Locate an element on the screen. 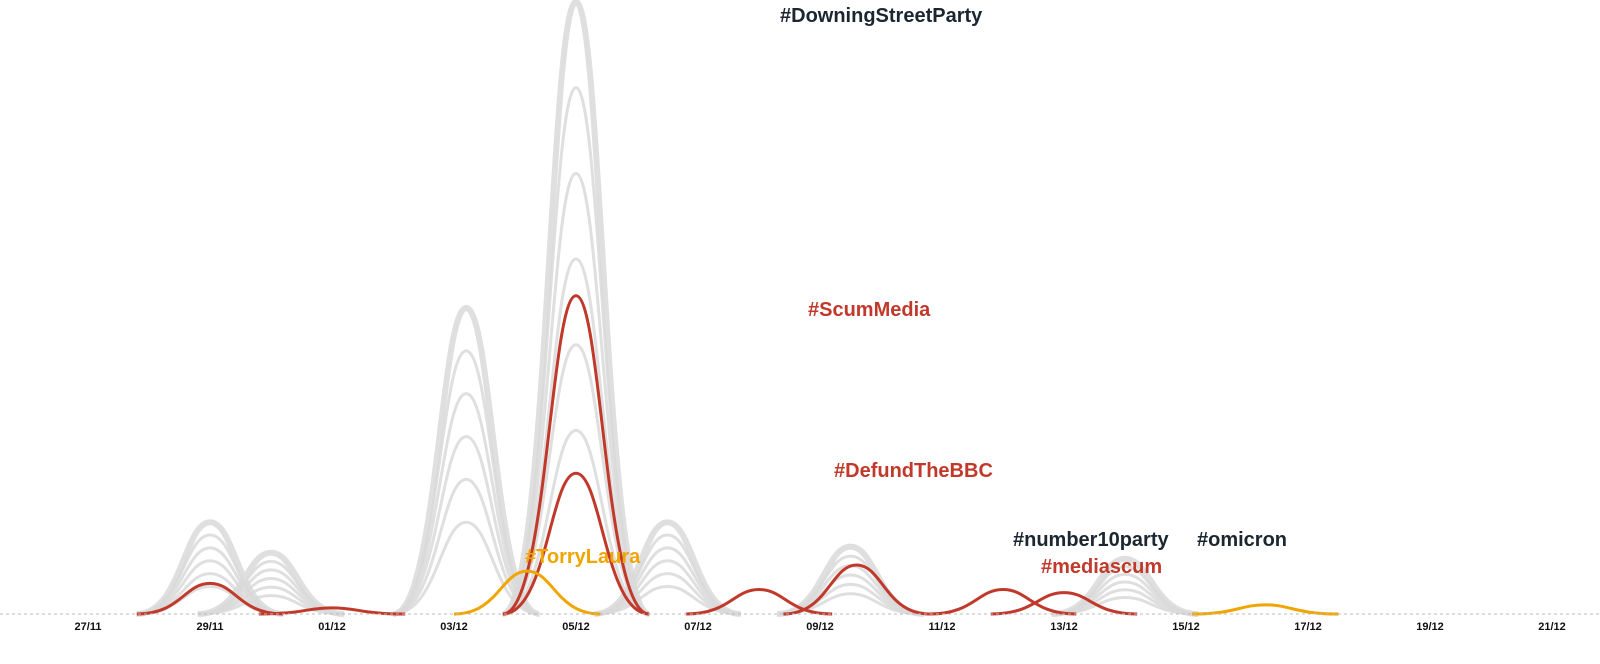 This screenshot has height=664, width=1600. x-tick-label: 09/12 is located at coordinates (820, 627).